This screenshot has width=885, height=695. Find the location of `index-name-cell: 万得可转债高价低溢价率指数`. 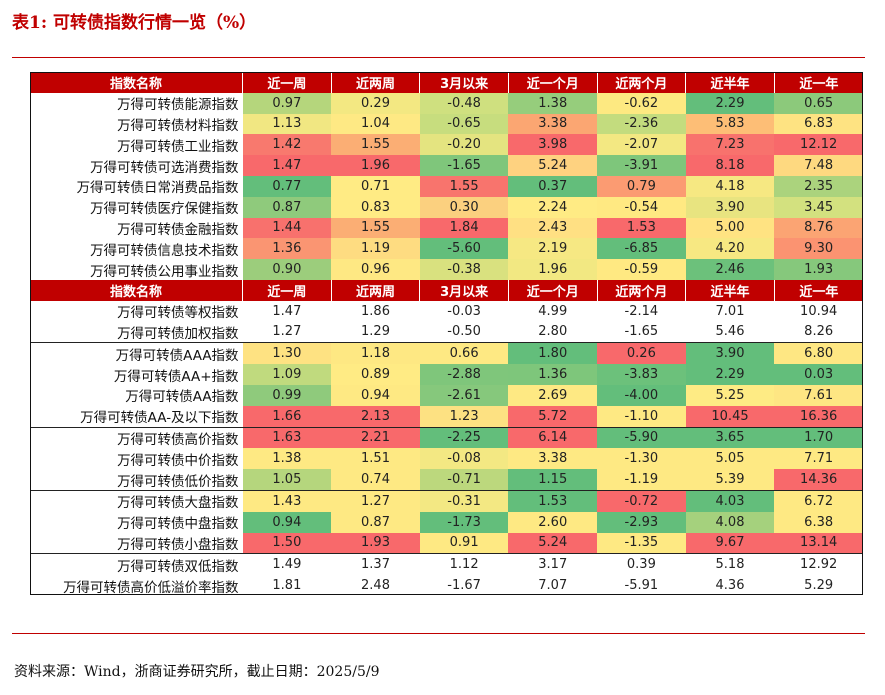

index-name-cell: 万得可转债高价低溢价率指数 is located at coordinates (151, 587).